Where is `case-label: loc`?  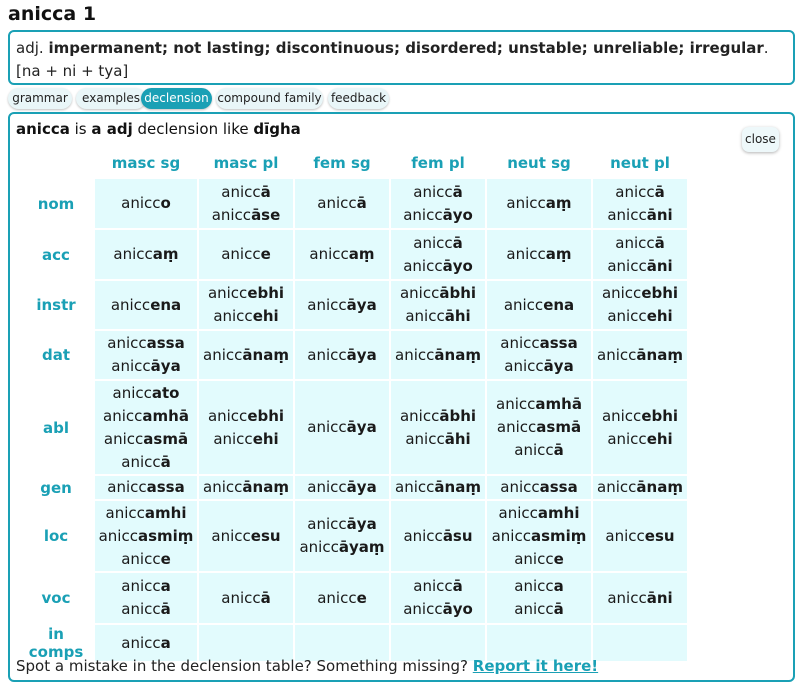 case-label: loc is located at coordinates (56, 536).